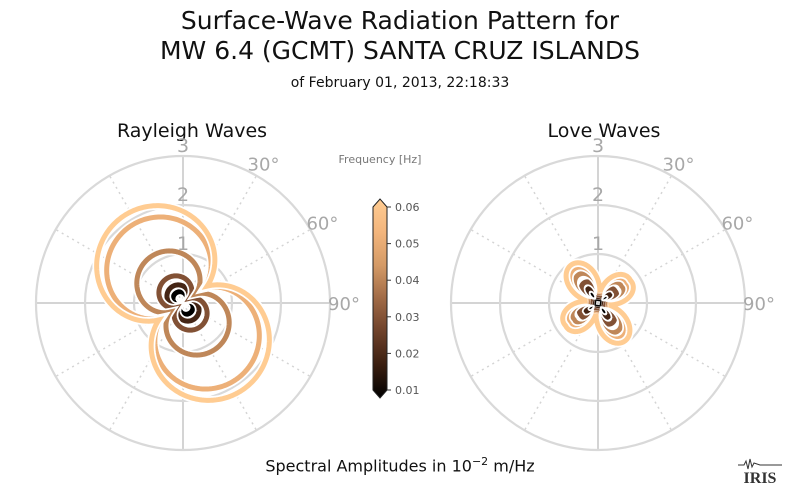 Image resolution: width=800 pixels, height=493 pixels. What do you see at coordinates (407, 207) in the screenshot?
I see `colorbar-tick-label: 0.06` at bounding box center [407, 207].